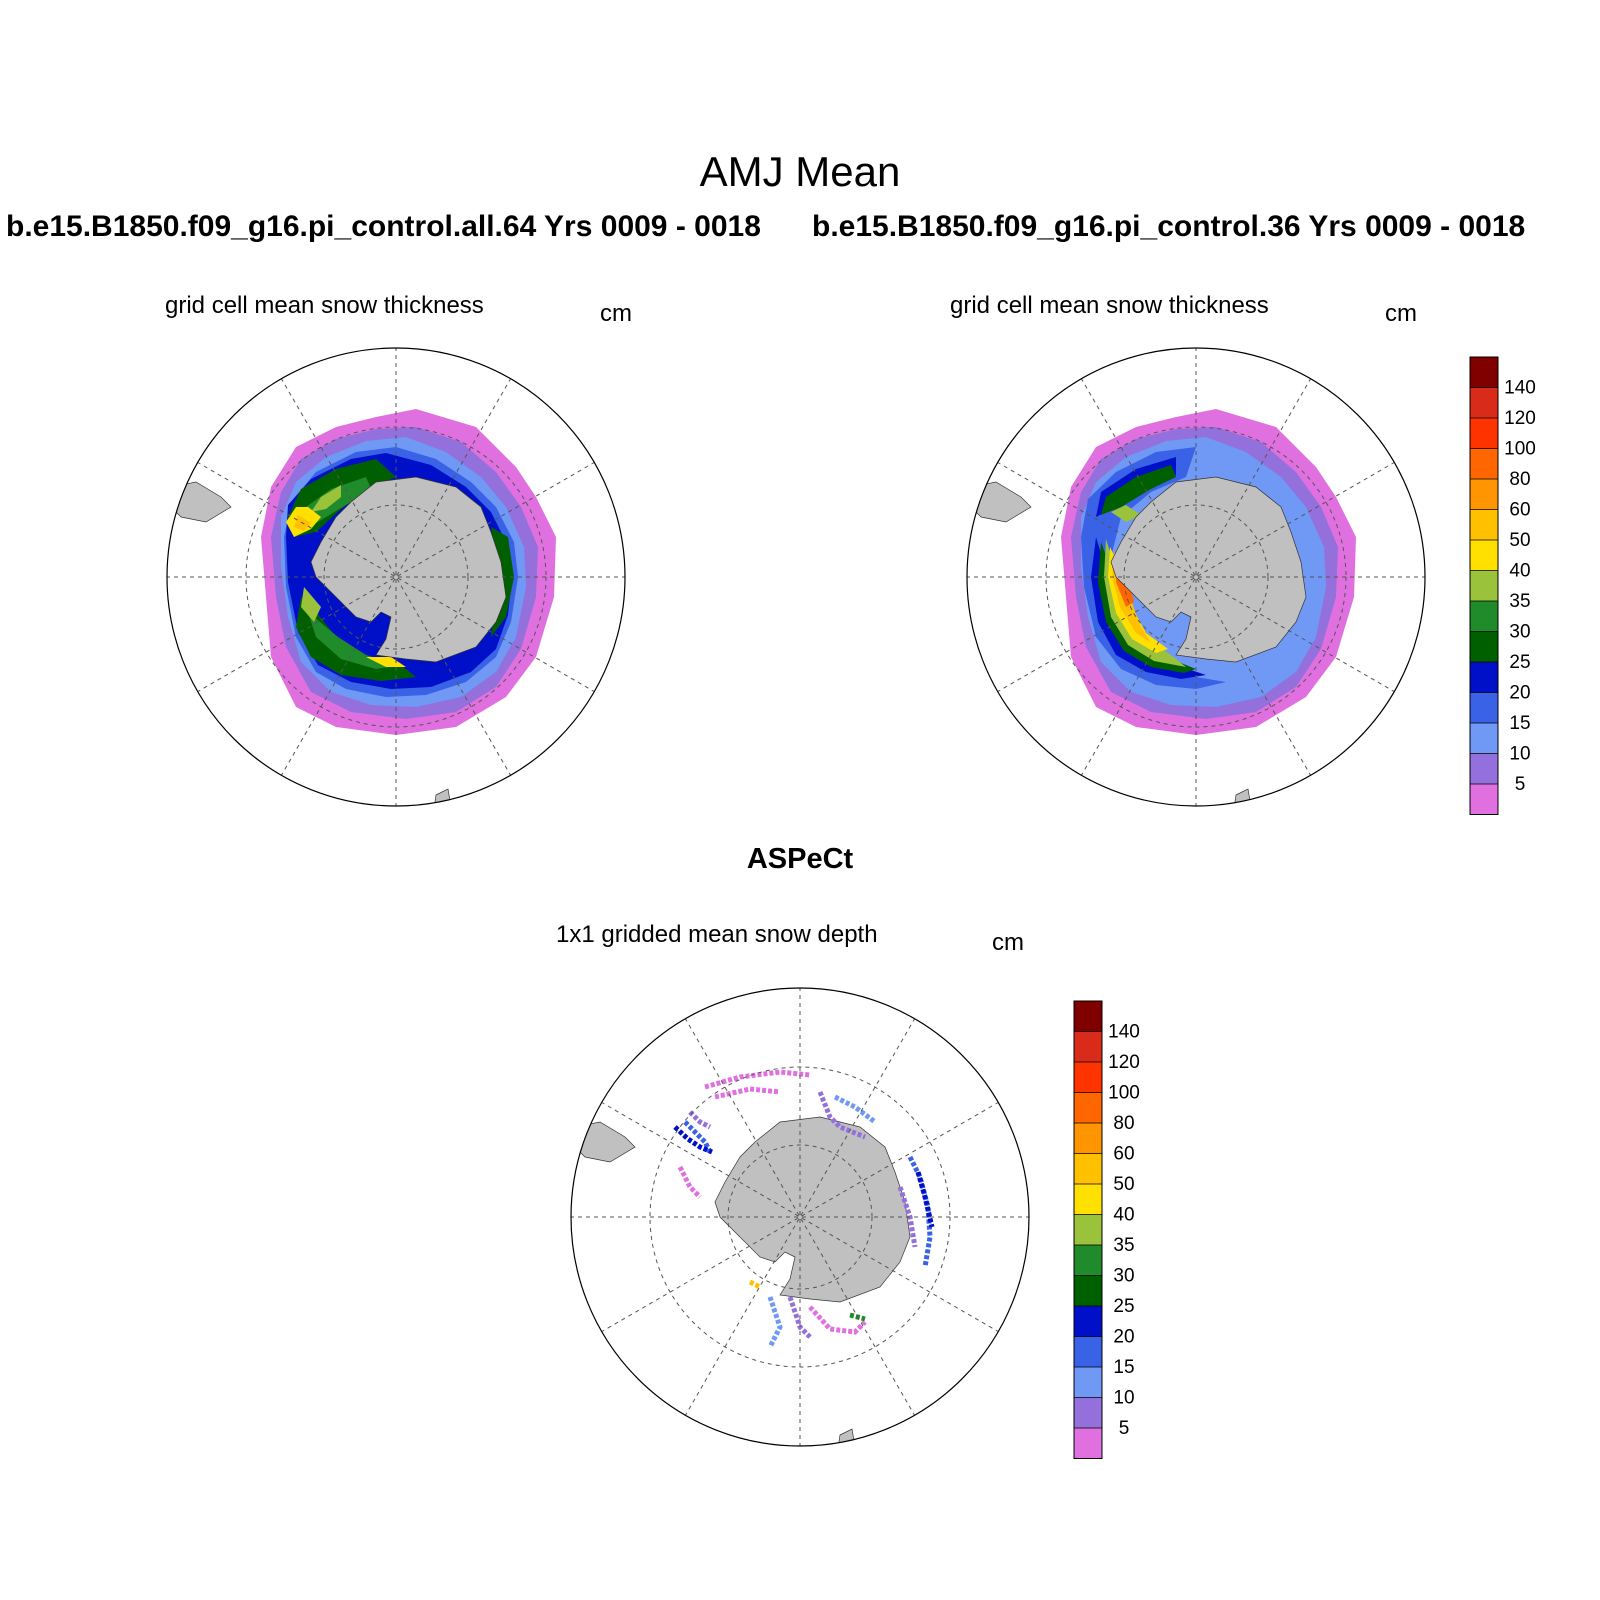 The image size is (1600, 1600). I want to click on left-model-map, so click(396, 577).